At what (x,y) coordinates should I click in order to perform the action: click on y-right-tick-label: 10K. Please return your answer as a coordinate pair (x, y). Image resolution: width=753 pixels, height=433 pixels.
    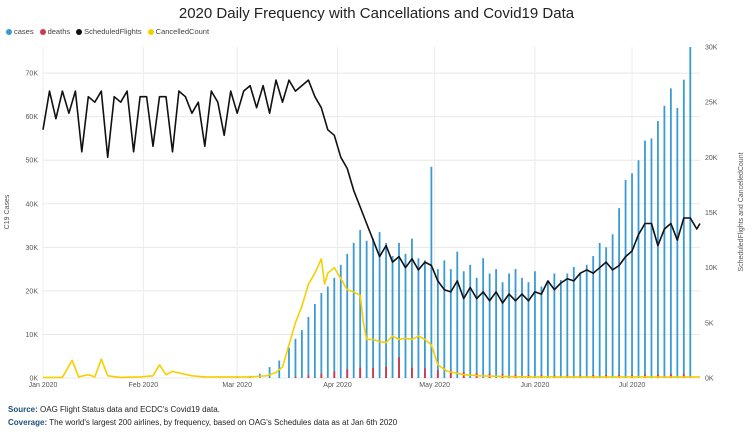
    Looking at the image, I should click on (711, 268).